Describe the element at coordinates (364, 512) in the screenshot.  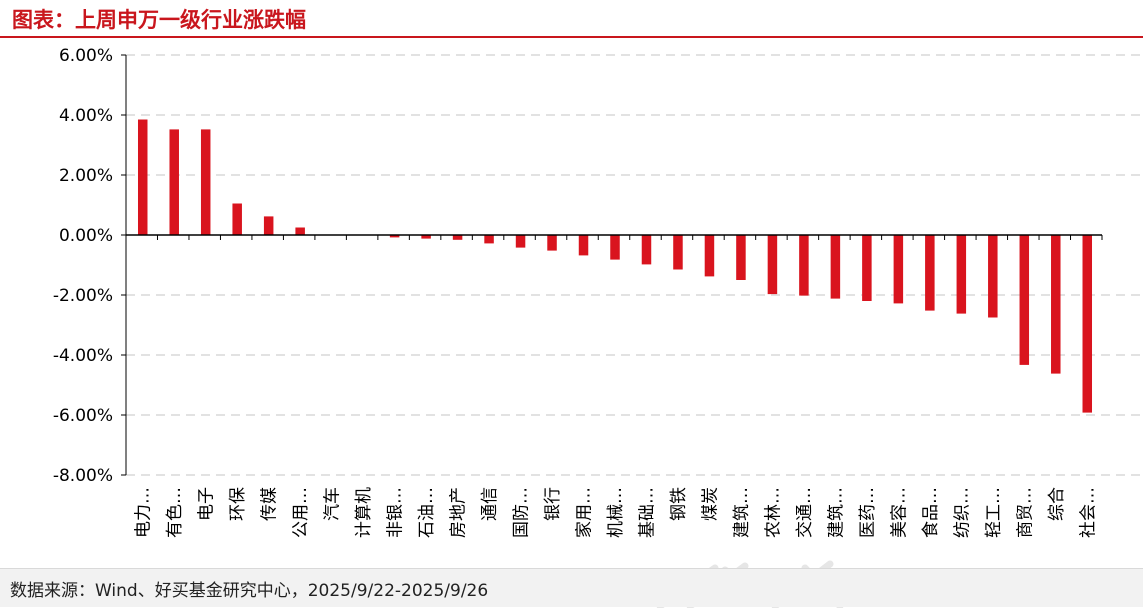
I see `x-category-label: 计算机` at that location.